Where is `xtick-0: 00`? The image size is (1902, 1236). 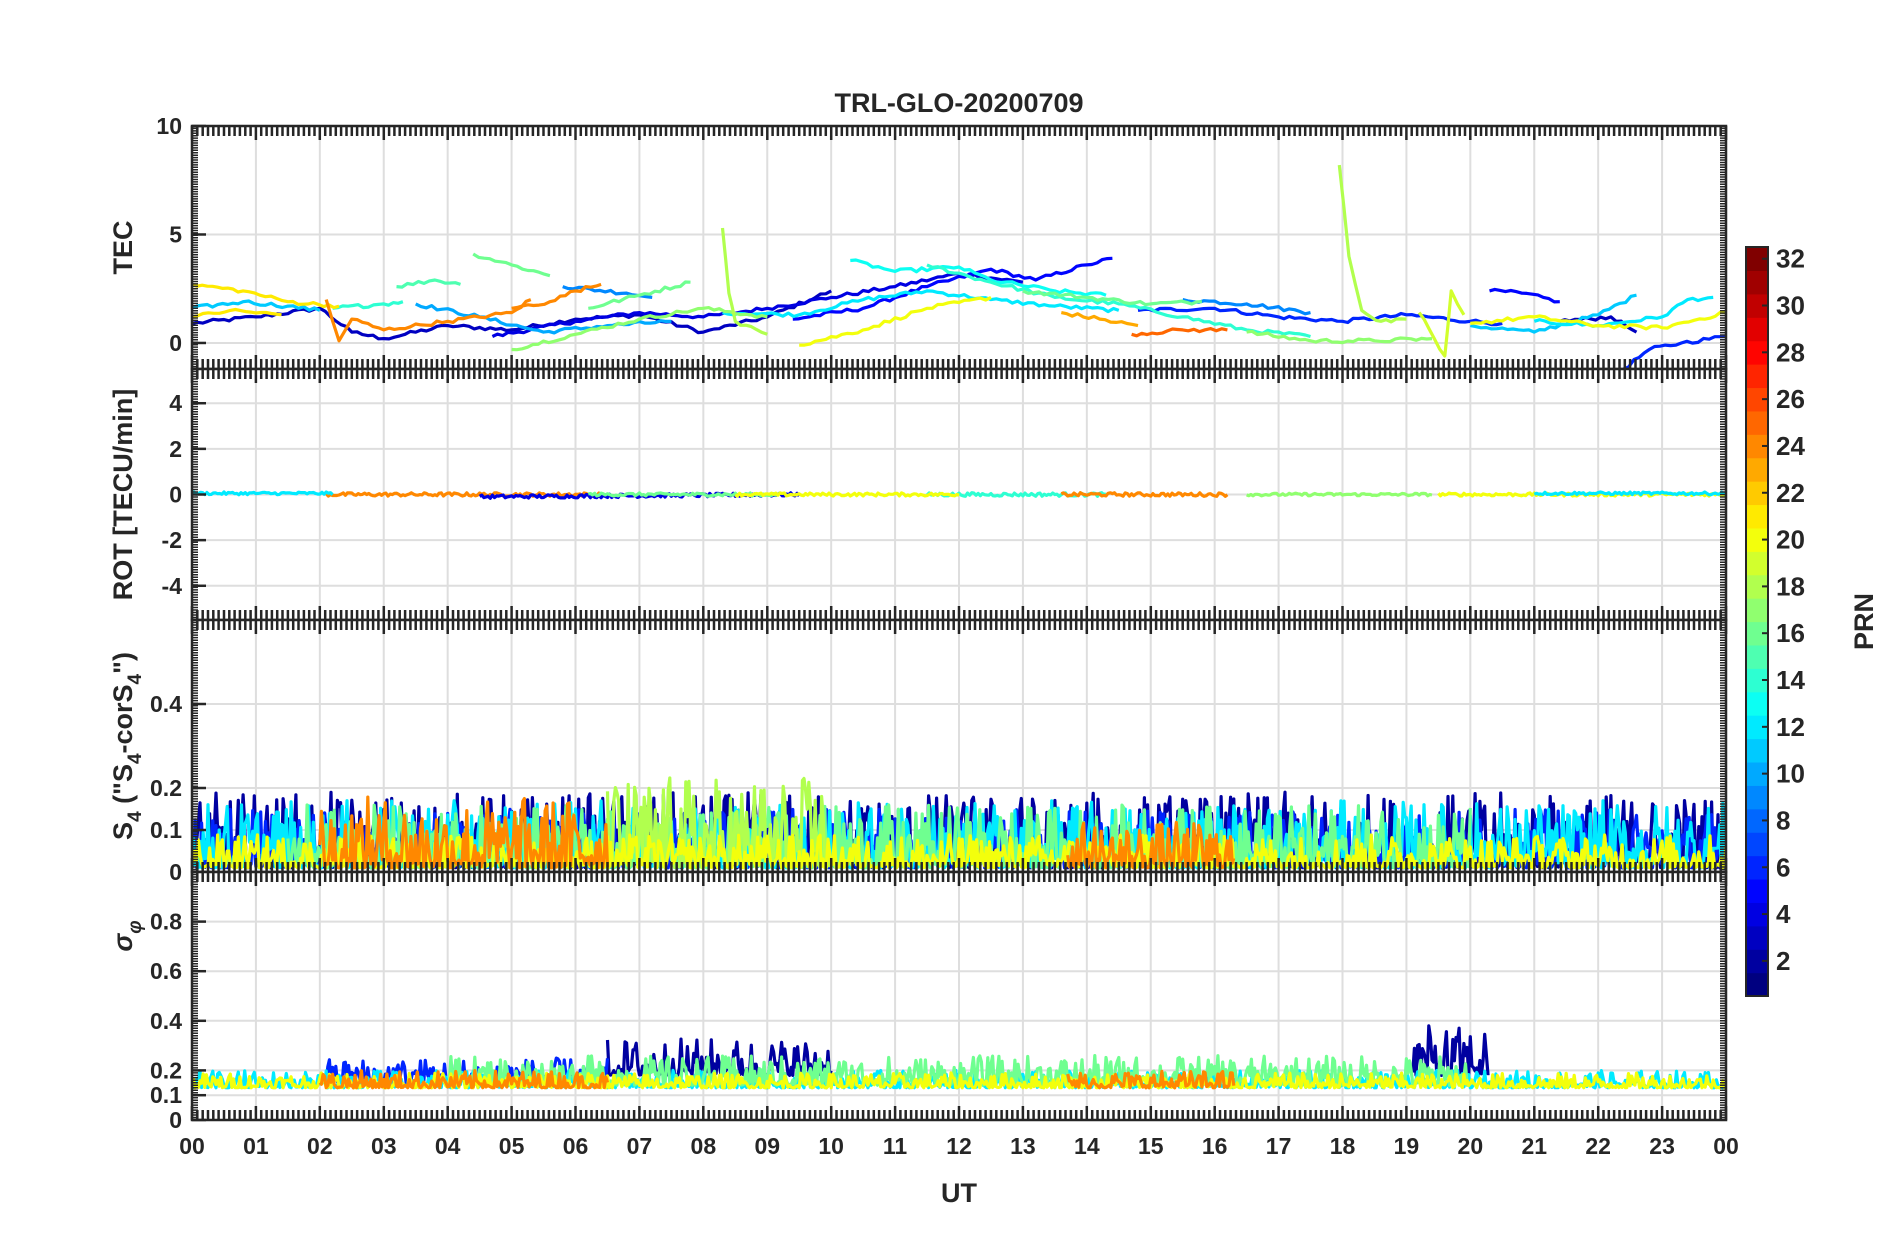 xtick-0: 00 is located at coordinates (192, 1146).